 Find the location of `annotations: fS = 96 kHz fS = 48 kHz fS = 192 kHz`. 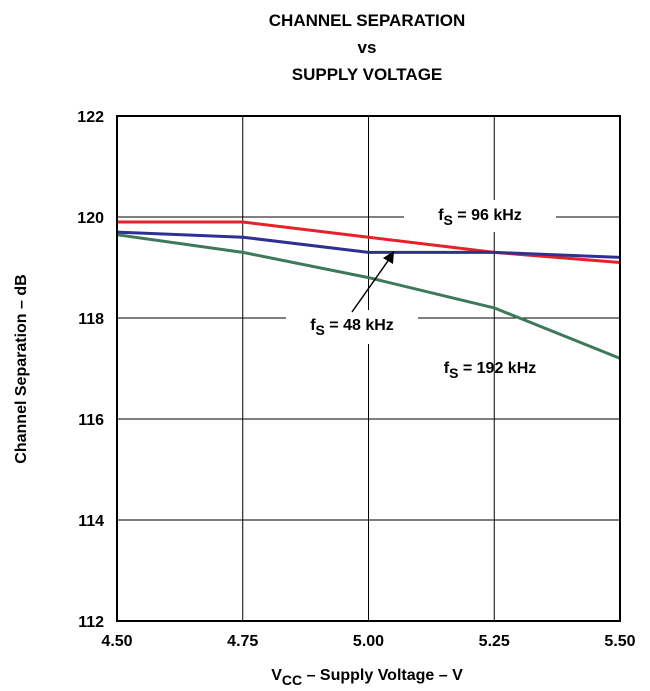

annotations: fS = 96 kHz fS = 48 kHz fS = 192 kHz is located at coordinates (421, 290).